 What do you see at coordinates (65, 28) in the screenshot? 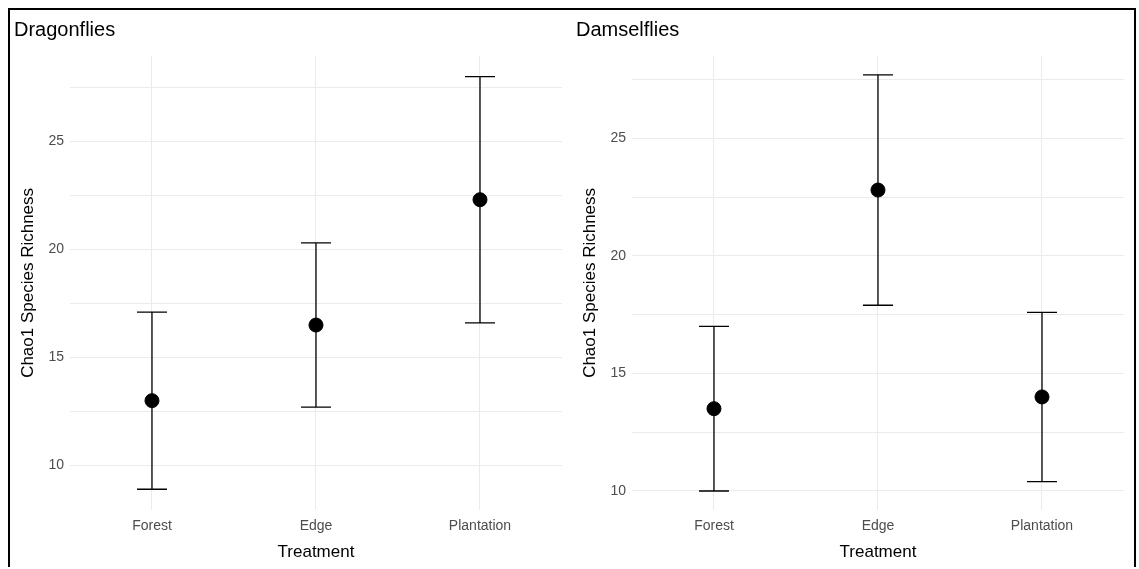
I see `chart-title: Dragonflies` at bounding box center [65, 28].